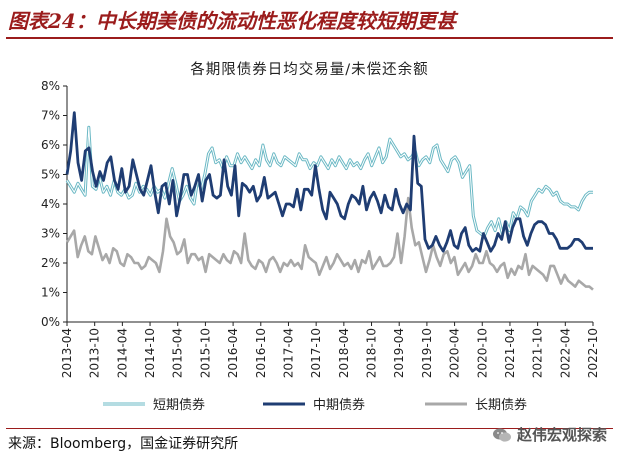 The height and width of the screenshot is (457, 619). I want to click on legend-label-short: 短期债券, so click(179, 405).